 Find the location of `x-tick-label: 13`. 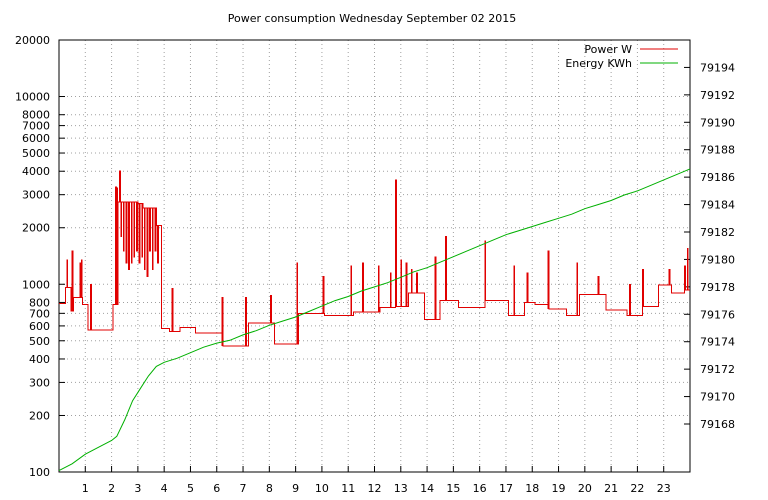

x-tick-label: 13 is located at coordinates (401, 488).